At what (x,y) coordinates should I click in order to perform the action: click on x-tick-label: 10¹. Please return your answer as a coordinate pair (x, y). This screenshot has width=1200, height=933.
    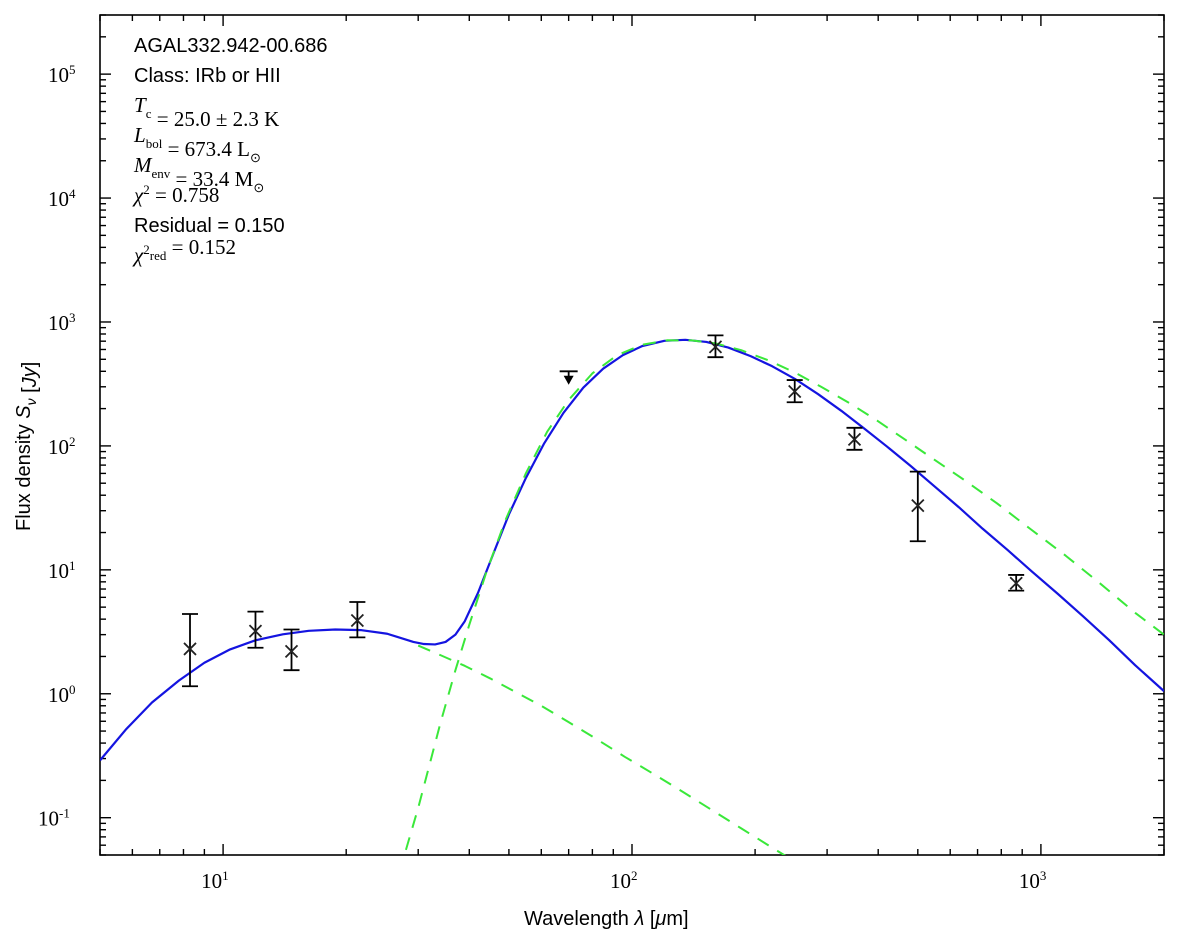
    Looking at the image, I should click on (215, 880).